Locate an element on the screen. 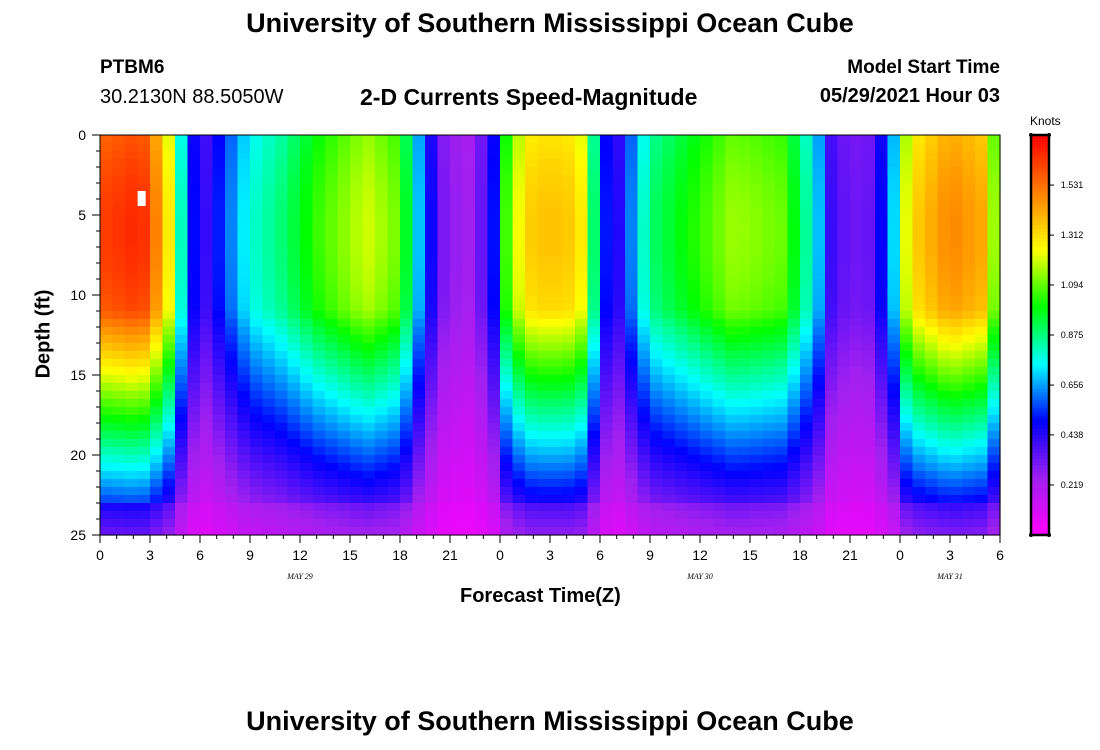 Image resolution: width=1100 pixels, height=750 pixels. x-tick-label: 0 is located at coordinates (100, 555).